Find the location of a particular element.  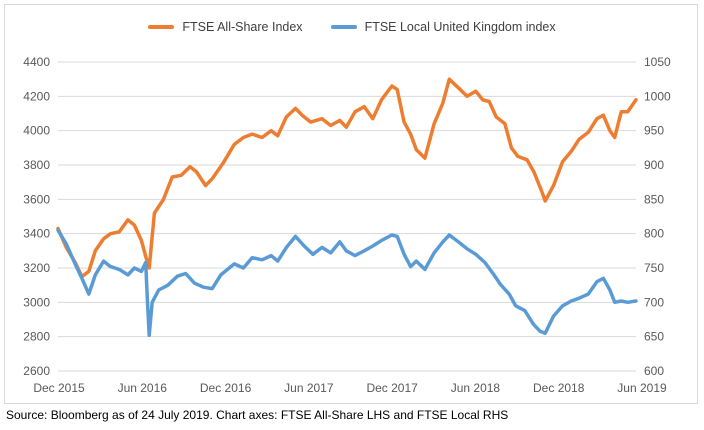

x-tick-label: Jun 2017 is located at coordinates (309, 388).